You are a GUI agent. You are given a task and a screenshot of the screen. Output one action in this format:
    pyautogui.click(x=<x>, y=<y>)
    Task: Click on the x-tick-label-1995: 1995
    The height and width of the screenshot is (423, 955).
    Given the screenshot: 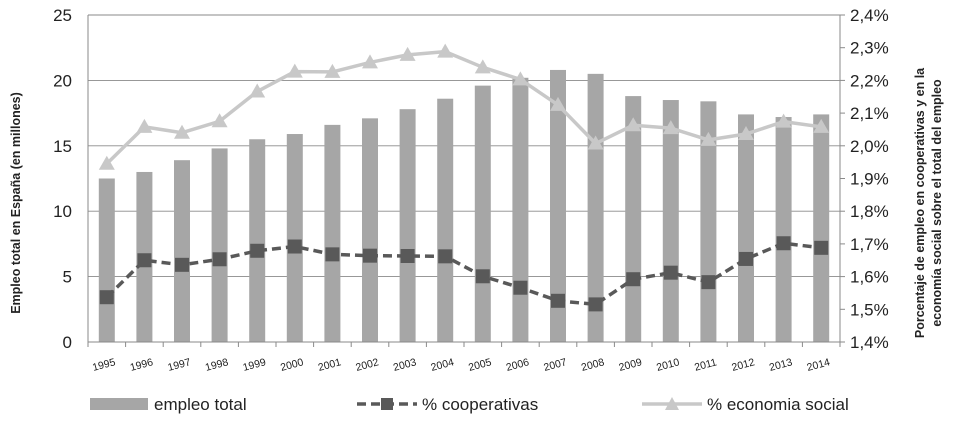 What is the action you would take?
    pyautogui.click(x=104, y=365)
    